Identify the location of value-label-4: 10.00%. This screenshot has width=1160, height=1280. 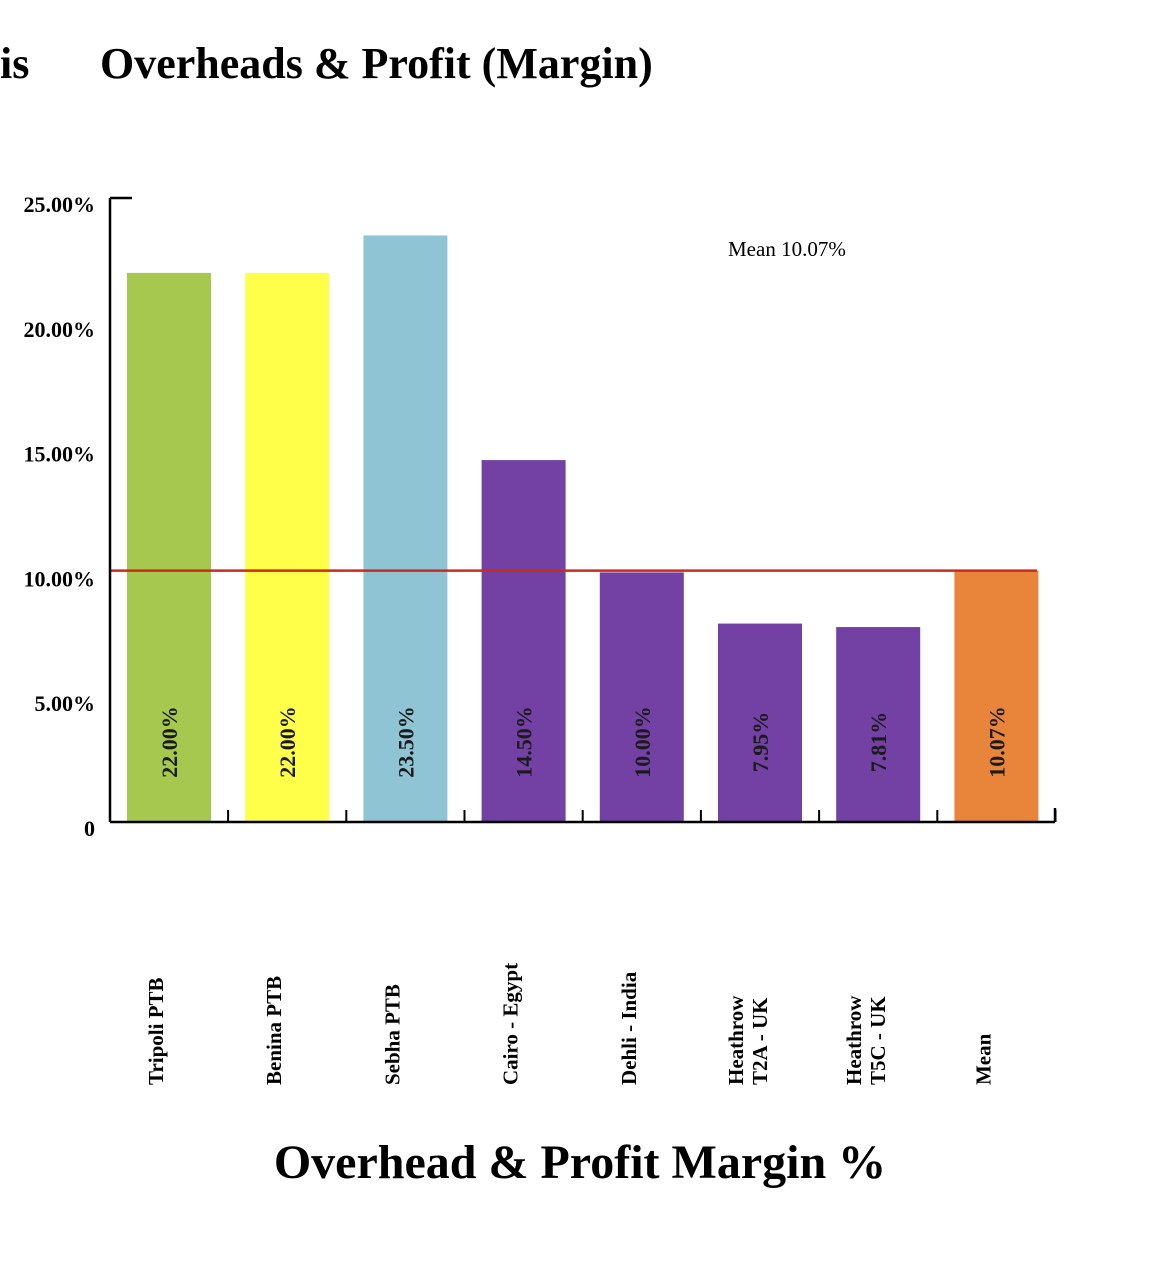
(642, 742).